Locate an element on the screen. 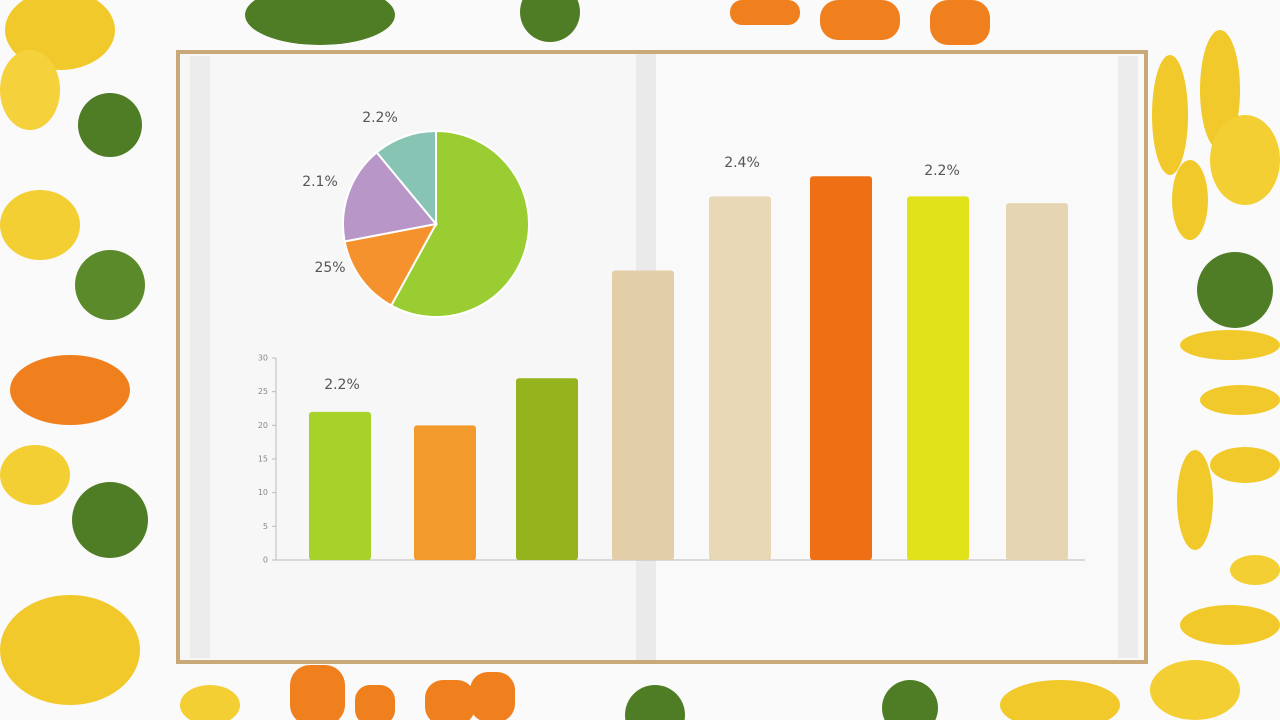 Image resolution: width=1280 pixels, height=720 pixels. y-tick-label: 5 is located at coordinates (265, 526).